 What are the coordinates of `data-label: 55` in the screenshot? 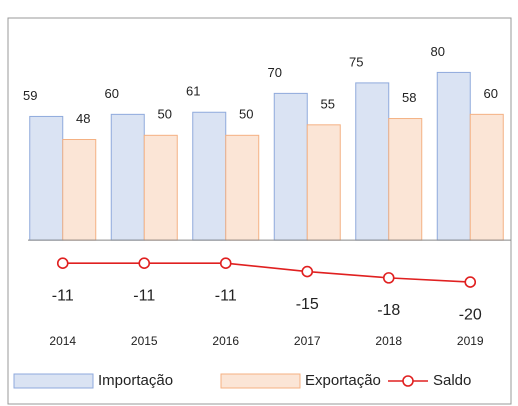 It's located at (328, 103).